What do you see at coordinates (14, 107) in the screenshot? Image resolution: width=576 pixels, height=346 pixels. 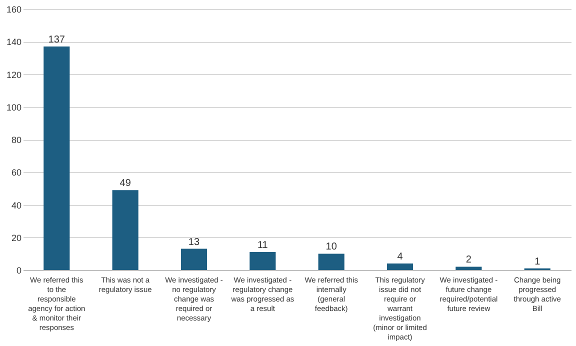 I see `y-tick-label: 100` at bounding box center [14, 107].